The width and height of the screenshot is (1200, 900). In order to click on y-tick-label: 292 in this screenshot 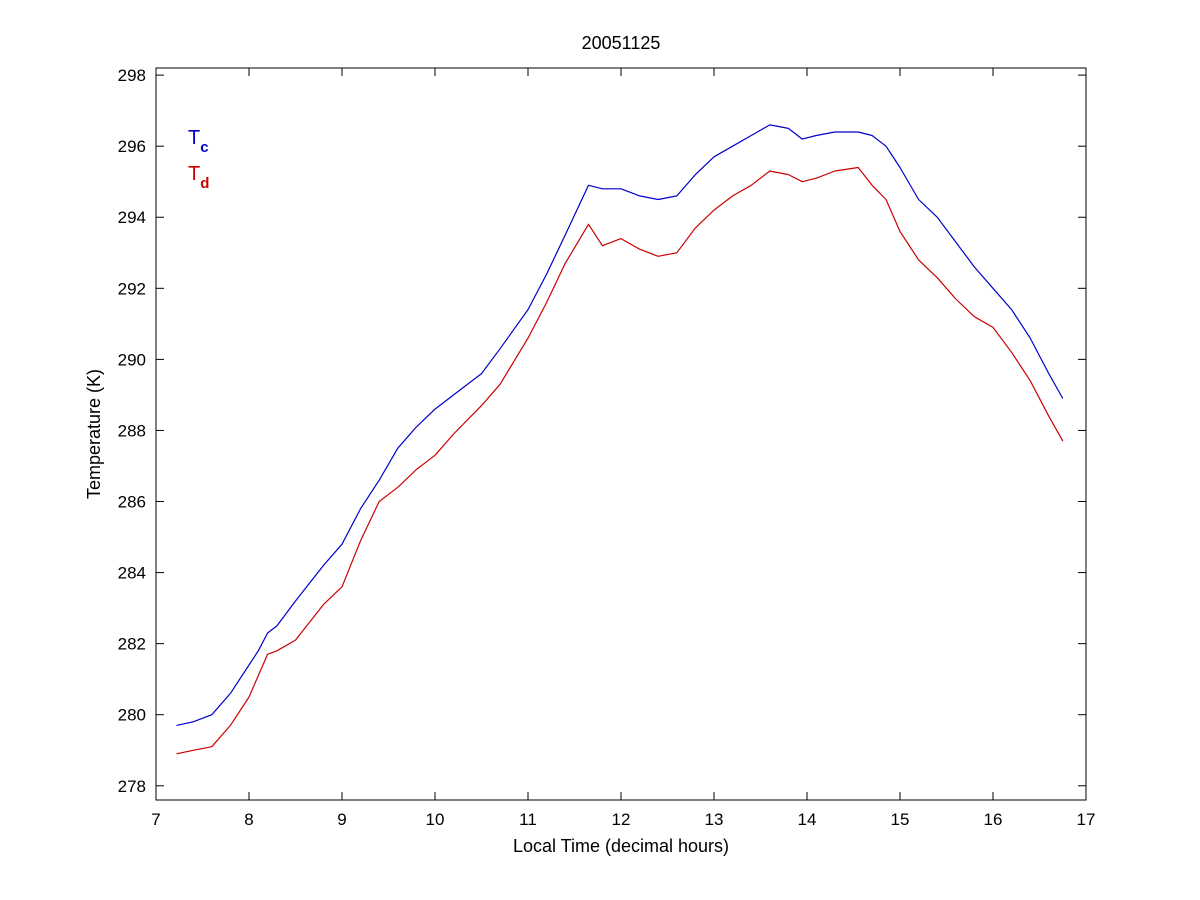, I will do `click(132, 288)`.